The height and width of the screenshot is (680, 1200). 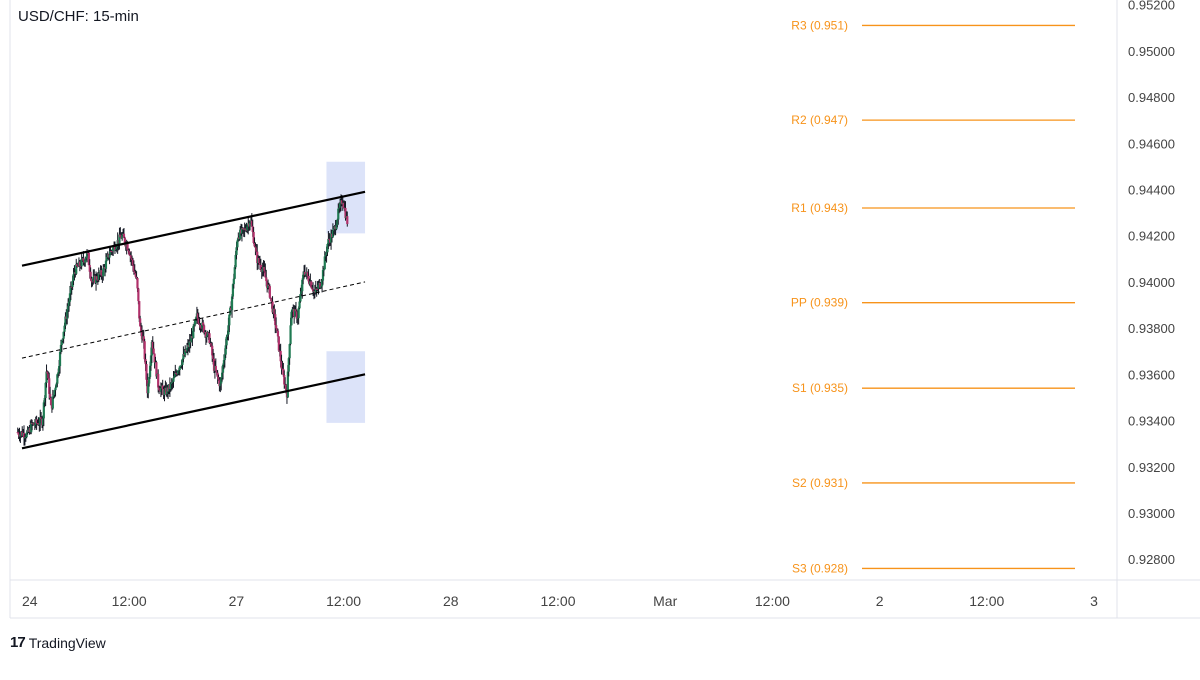 What do you see at coordinates (819, 120) in the screenshot?
I see `pivot-label-1: R2 (0.947)` at bounding box center [819, 120].